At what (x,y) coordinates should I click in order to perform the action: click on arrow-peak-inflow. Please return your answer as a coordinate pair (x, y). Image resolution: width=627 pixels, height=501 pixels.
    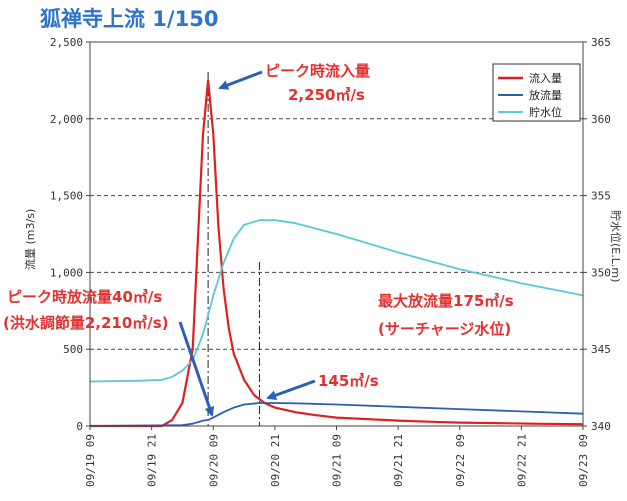
    Looking at the image, I should click on (240, 80).